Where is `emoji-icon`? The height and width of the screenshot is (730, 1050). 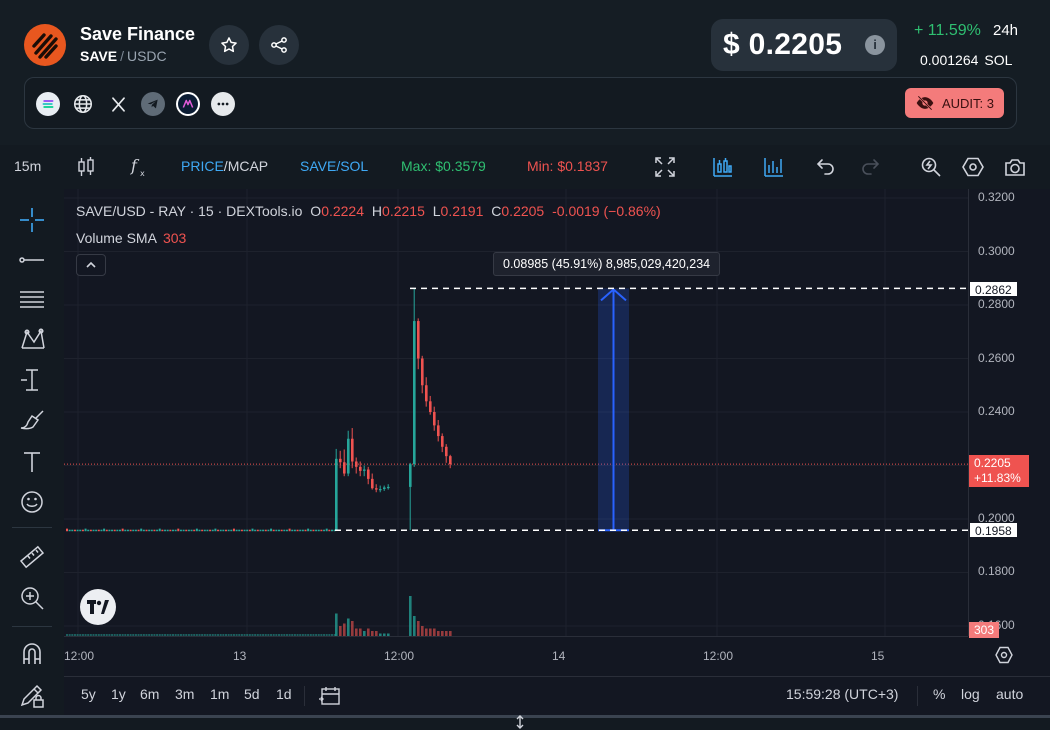 emoji-icon is located at coordinates (32, 502).